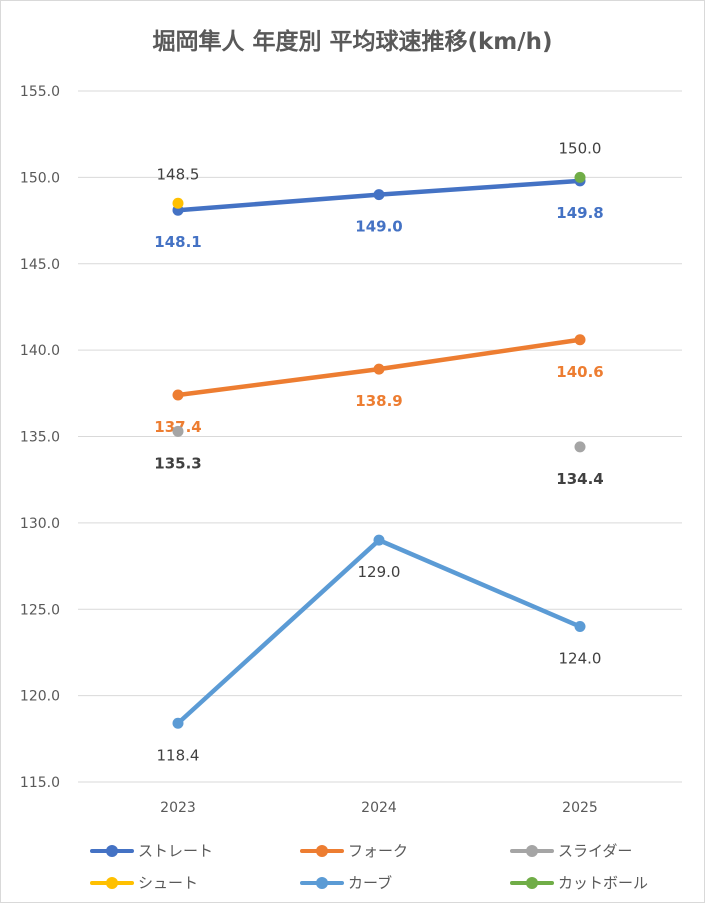 This screenshot has height=903, width=705. I want to click on legend-item: シュート, so click(144, 882).